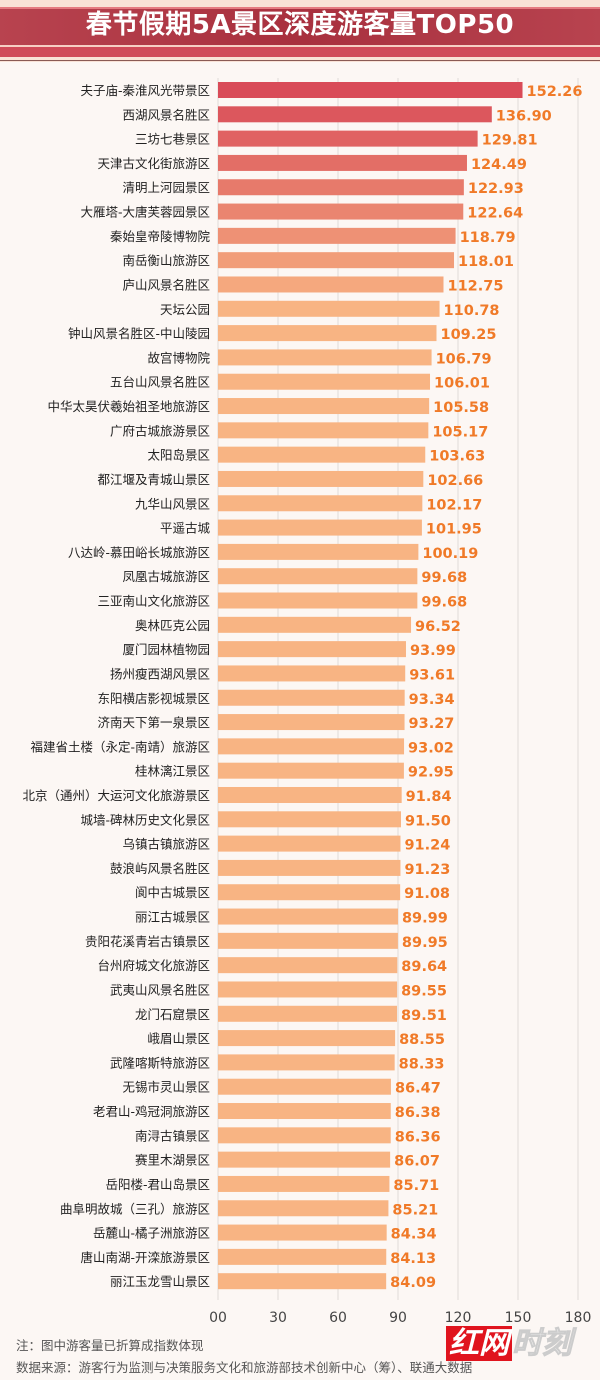  Describe the element at coordinates (429, 797) in the screenshot. I see `data-label: 91.84` at that location.